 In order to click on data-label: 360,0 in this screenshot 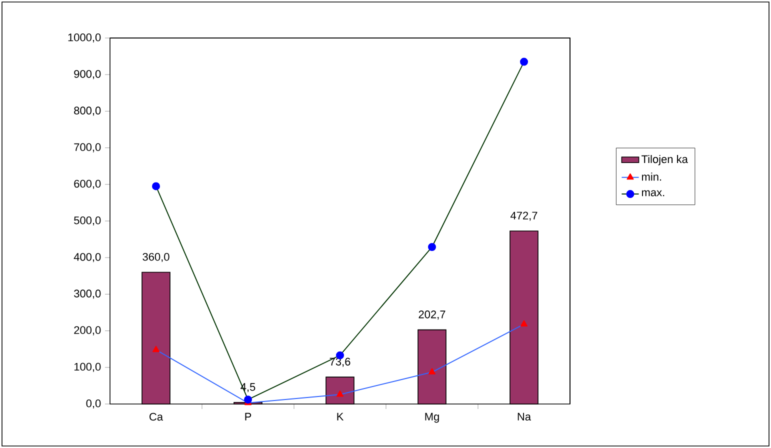, I will do `click(156, 257)`.